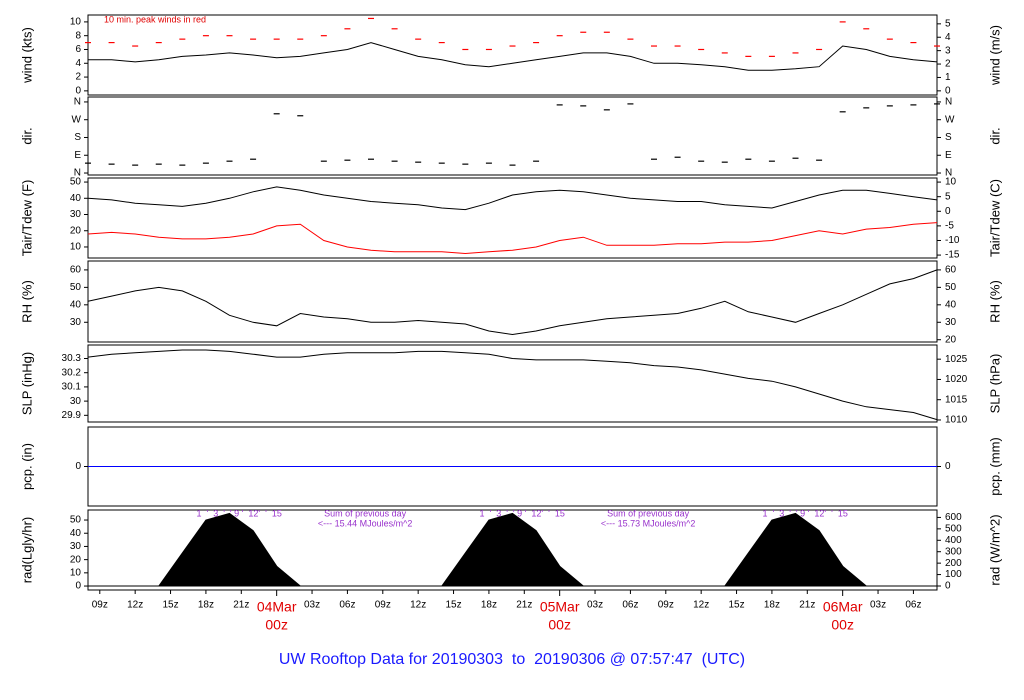 The image size is (1024, 700). I want to click on y2-axis-label: pcp. (mm), so click(994, 466).